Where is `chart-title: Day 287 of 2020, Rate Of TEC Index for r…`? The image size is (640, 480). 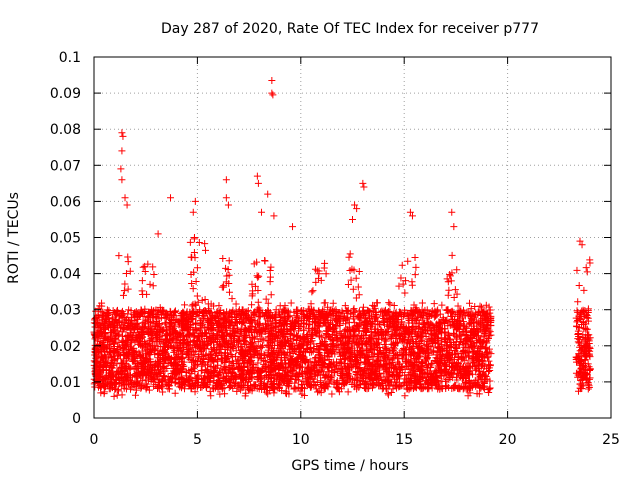 chart-title: Day 287 of 2020, Rate Of TEC Index for r… is located at coordinates (350, 29).